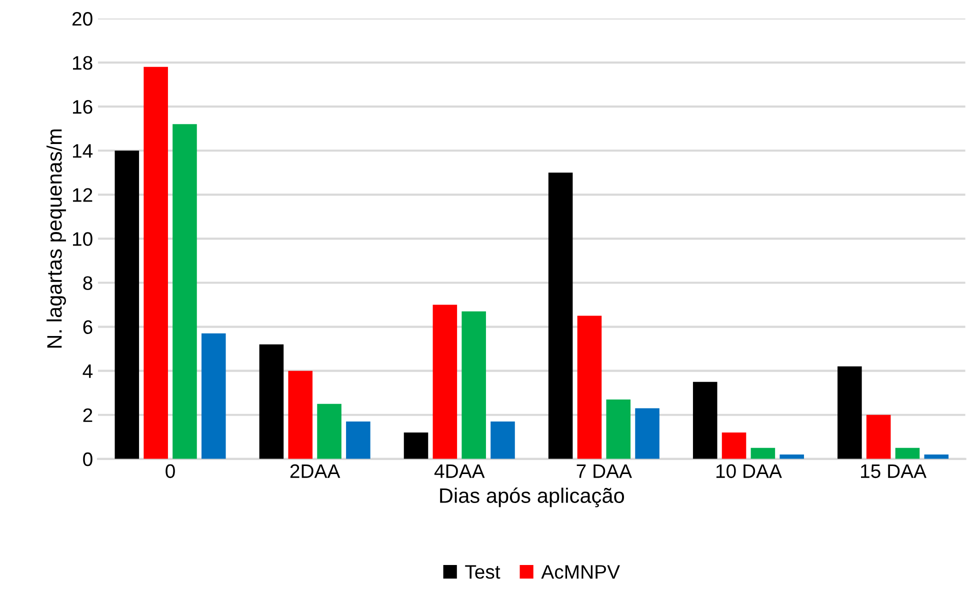  Describe the element at coordinates (87, 327) in the screenshot. I see `y-tick-label: 6` at that location.